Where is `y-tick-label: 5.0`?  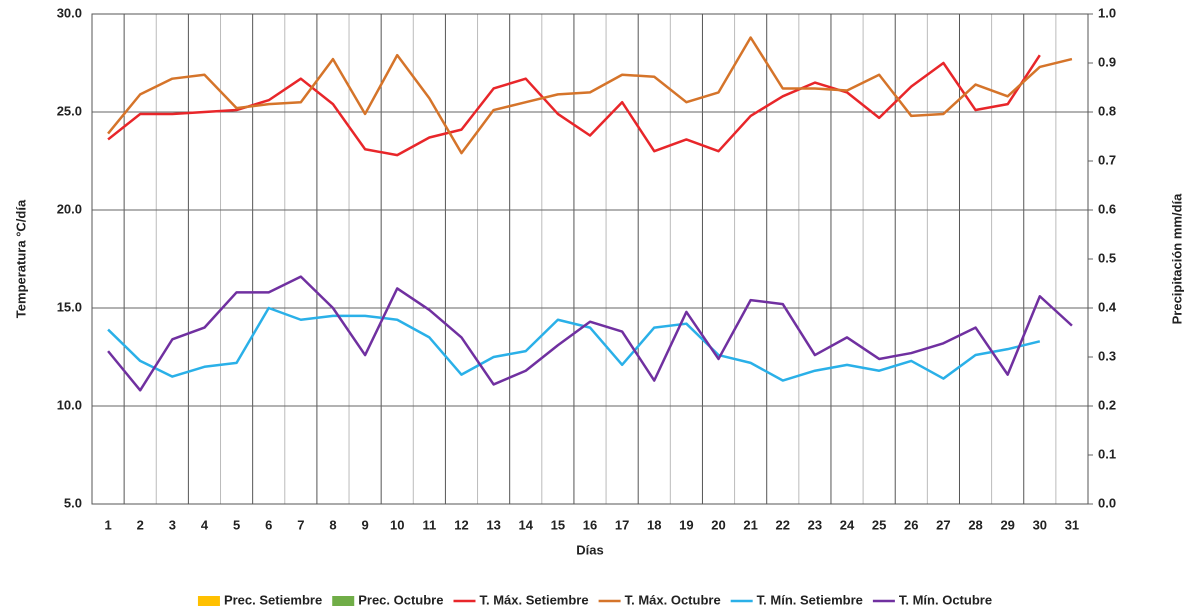
y-tick-label: 5.0 is located at coordinates (73, 502).